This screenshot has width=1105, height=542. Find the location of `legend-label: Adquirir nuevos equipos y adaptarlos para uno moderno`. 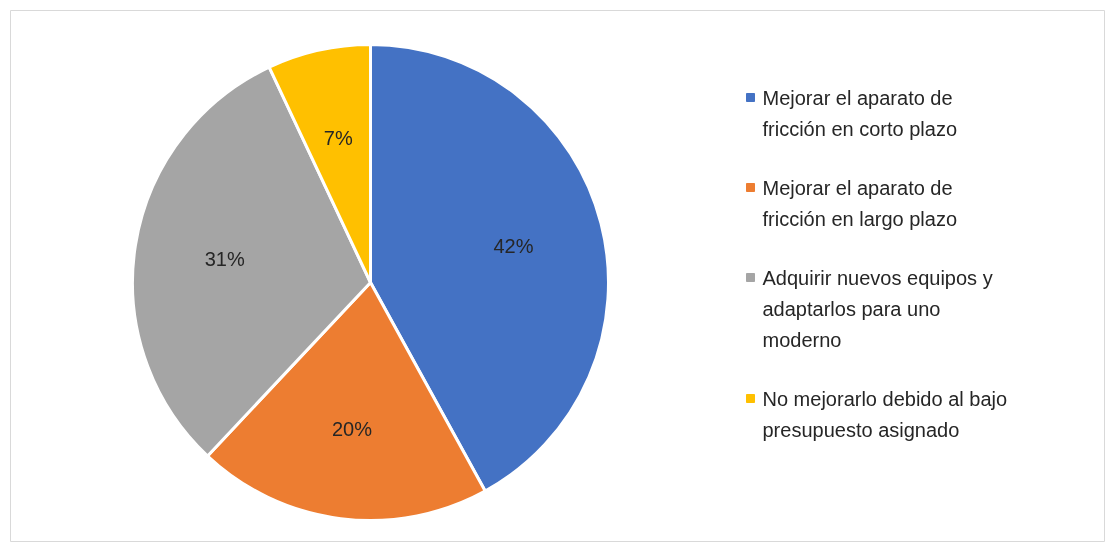

legend-label: Adquirir nuevos equipos y adaptarlos para uno moderno is located at coordinates (877, 308).